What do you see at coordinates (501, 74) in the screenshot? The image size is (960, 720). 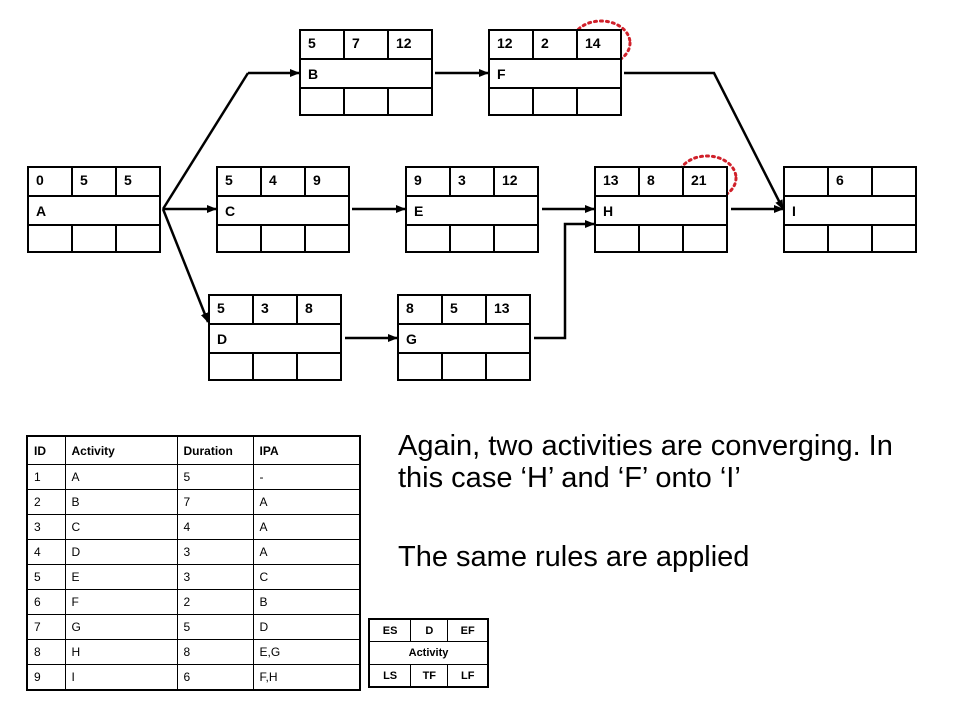 I see `activity-label: F` at bounding box center [501, 74].